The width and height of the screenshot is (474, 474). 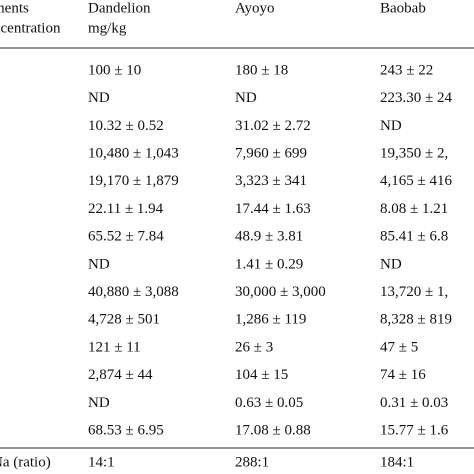 I want to click on header-cell: mg/kg, so click(x=107, y=28).